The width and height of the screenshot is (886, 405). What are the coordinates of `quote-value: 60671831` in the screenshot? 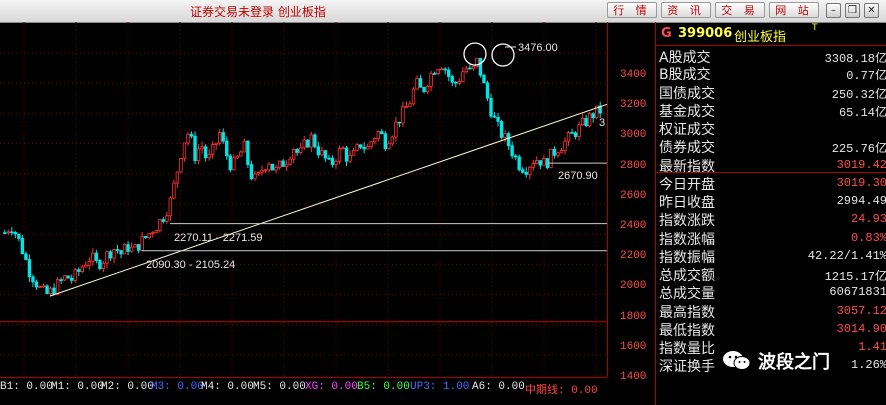 It's located at (857, 292).